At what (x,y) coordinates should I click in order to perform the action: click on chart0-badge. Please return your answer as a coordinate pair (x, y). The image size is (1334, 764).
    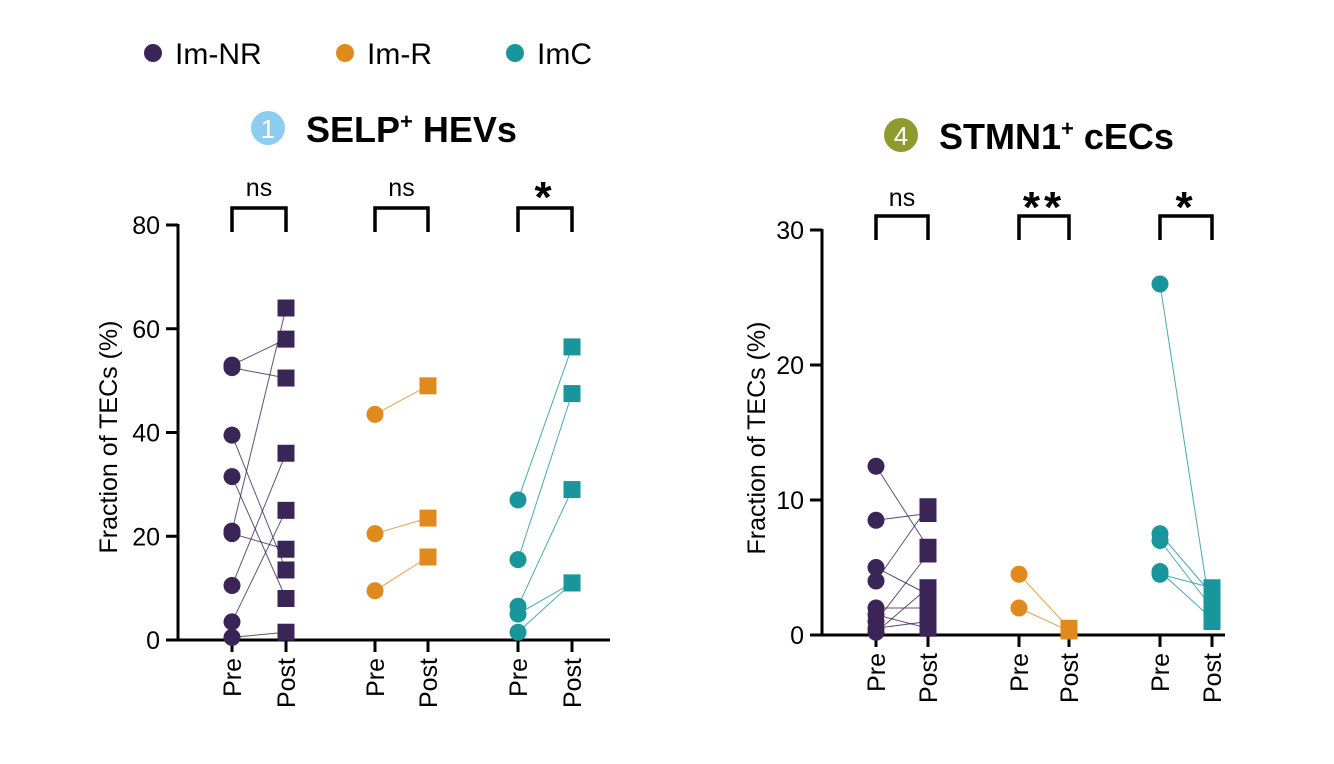
    Looking at the image, I should click on (268, 128).